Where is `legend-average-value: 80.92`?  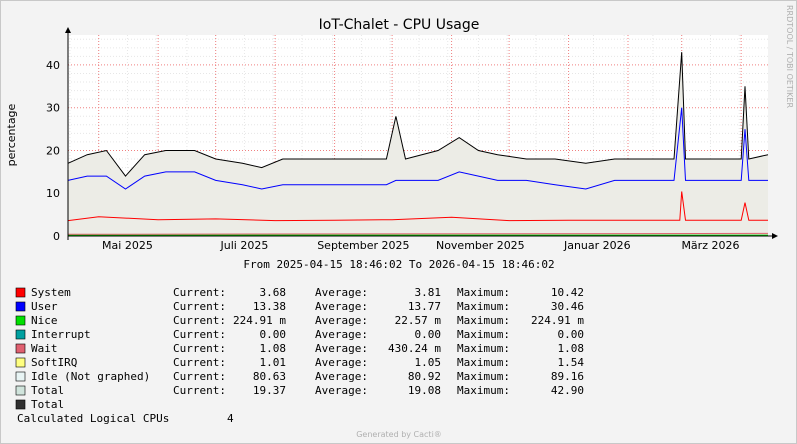
legend-average-value: 80.92 is located at coordinates (424, 376).